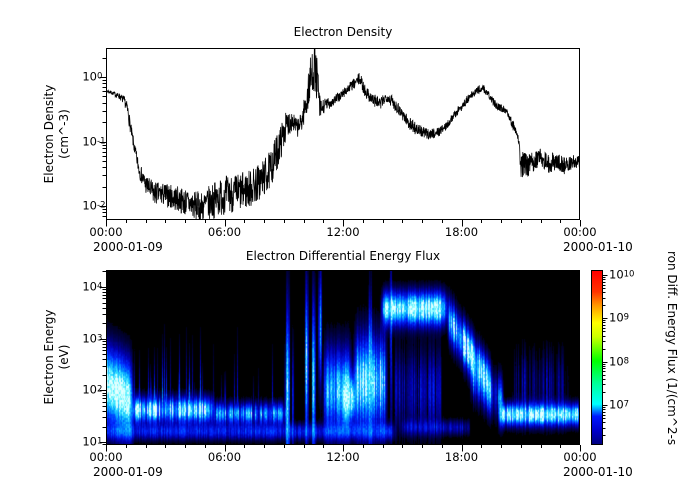 The width and height of the screenshot is (687, 492). Describe the element at coordinates (622, 274) in the screenshot. I see `colorbar-tick-label: 10 10` at that location.